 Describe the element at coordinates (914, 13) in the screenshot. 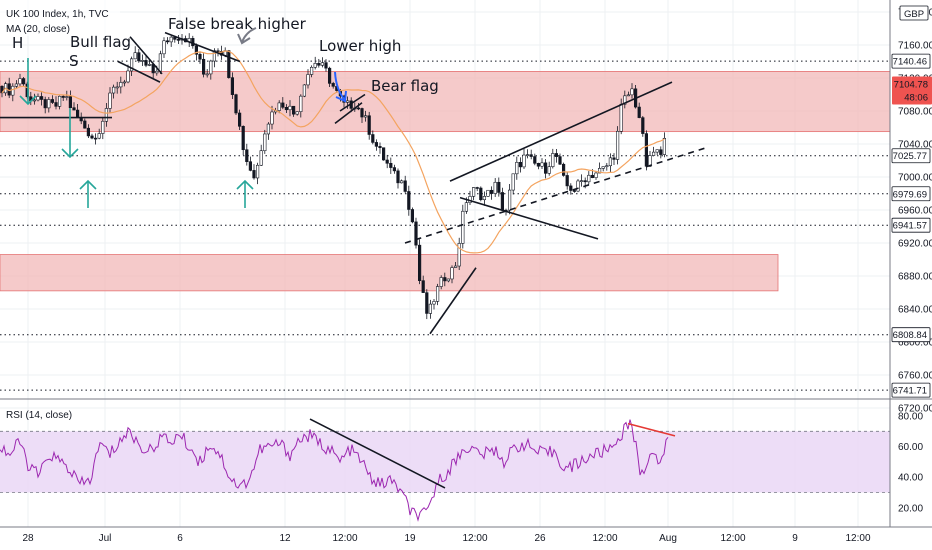

I see `currency-badge: GBP` at that location.